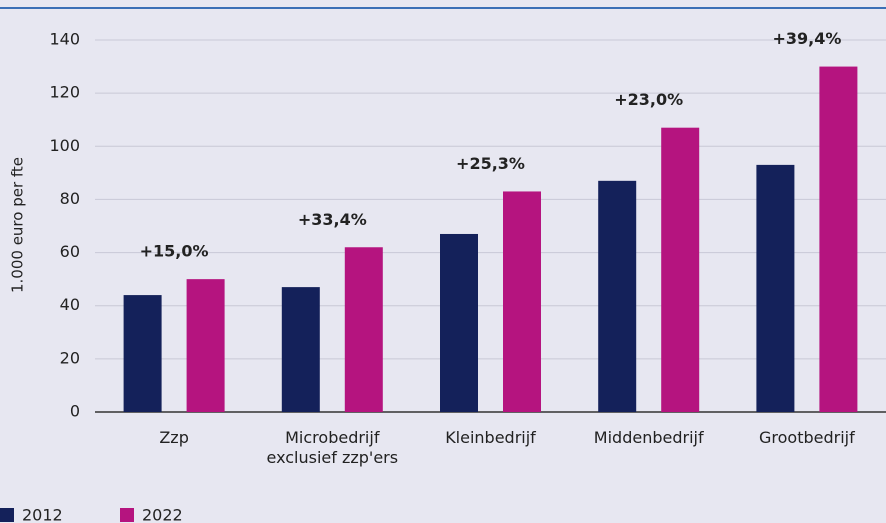 This screenshot has width=886, height=523. Describe the element at coordinates (174, 437) in the screenshot. I see `x-tick-label: Zzp` at that location.